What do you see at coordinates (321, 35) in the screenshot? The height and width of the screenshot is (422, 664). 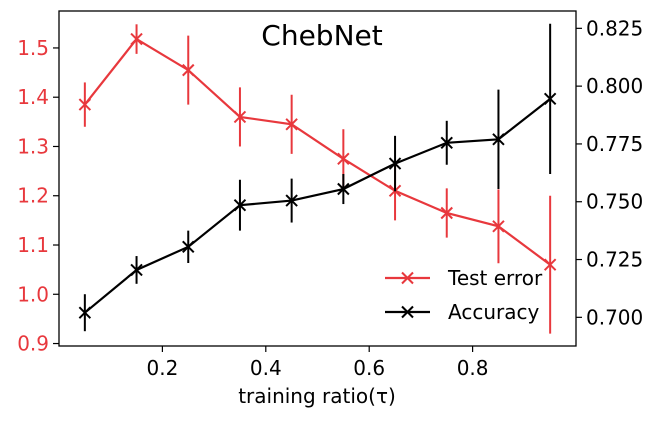 I see `chart-title: ChebNet` at bounding box center [321, 35].